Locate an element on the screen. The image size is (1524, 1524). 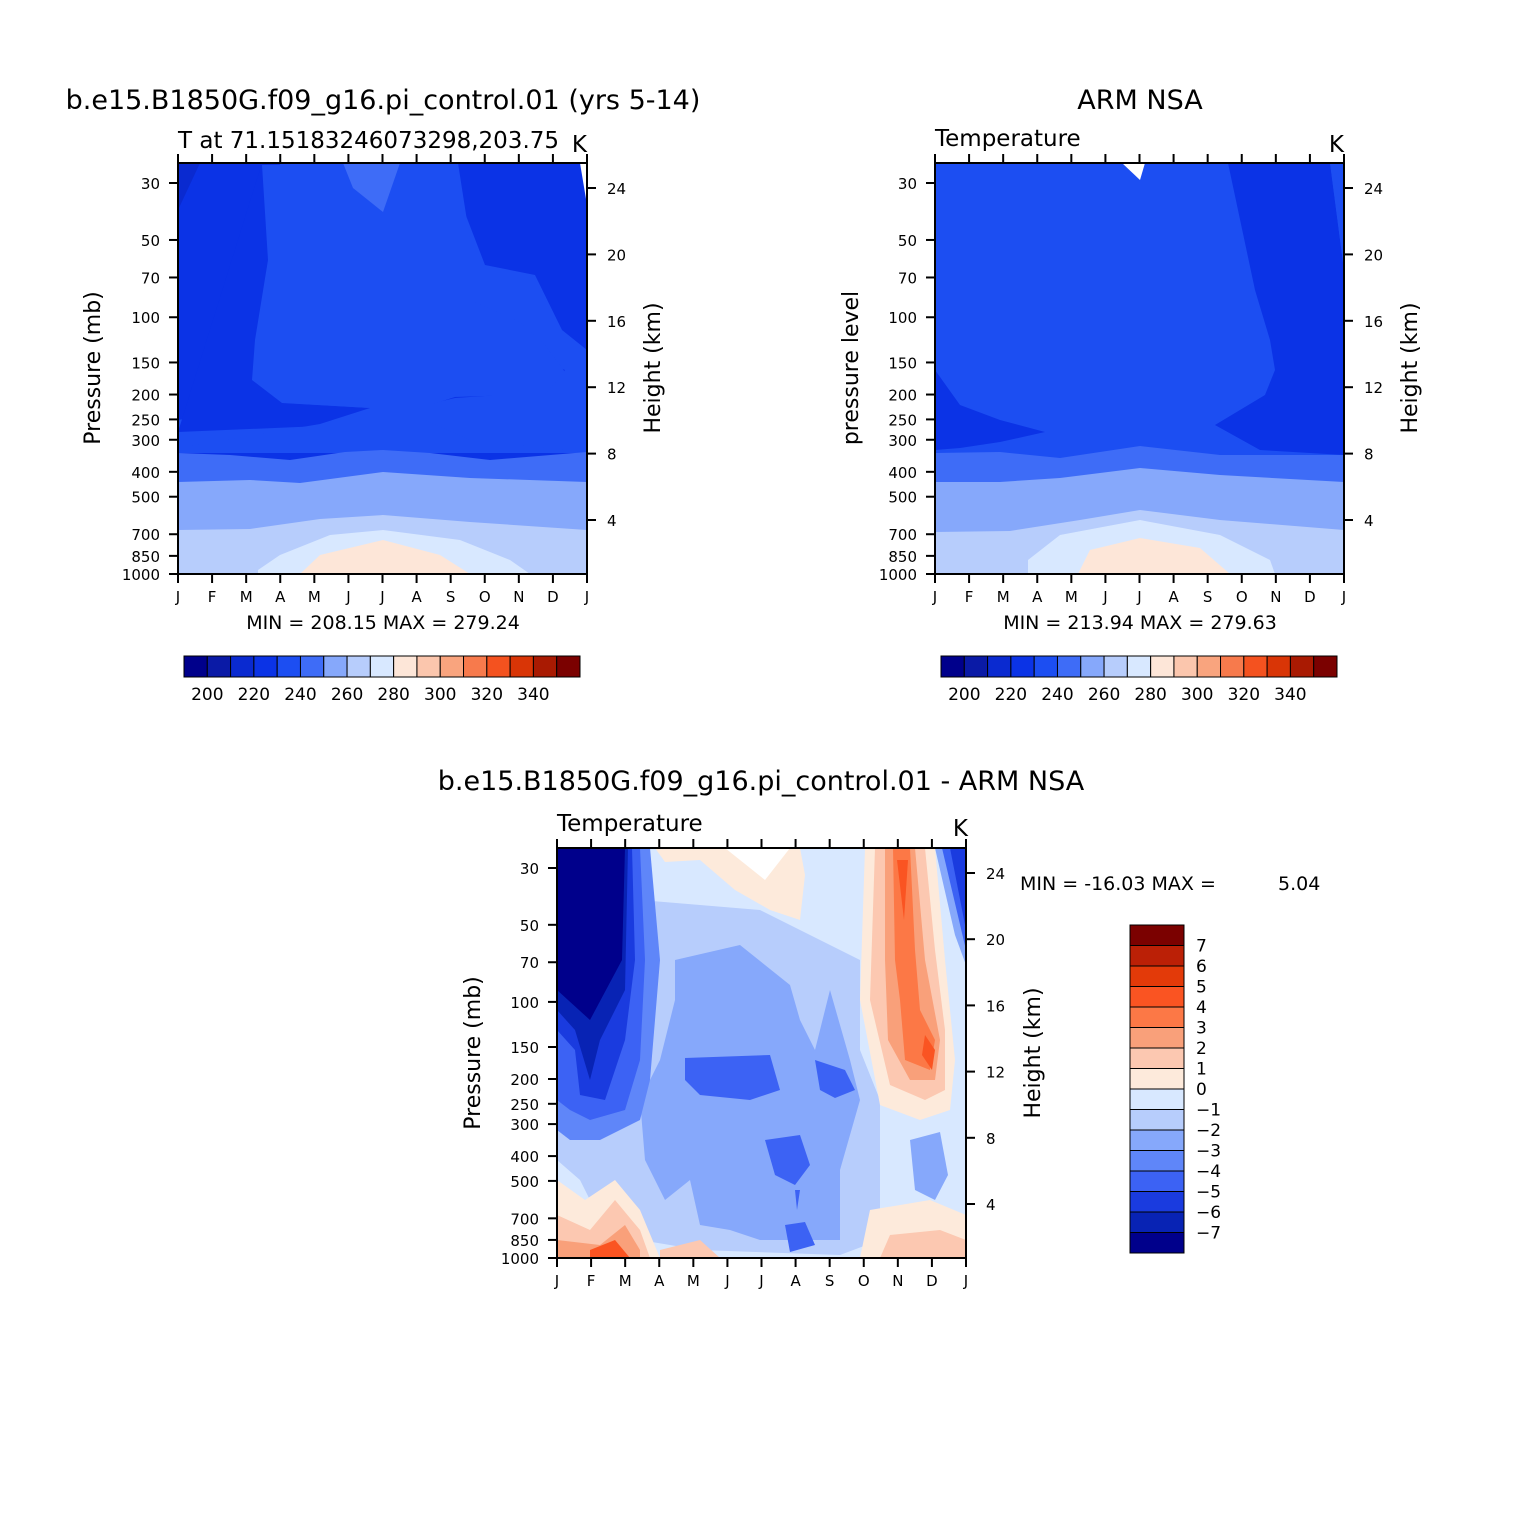
colorbar-label: 240 is located at coordinates (1057, 695).